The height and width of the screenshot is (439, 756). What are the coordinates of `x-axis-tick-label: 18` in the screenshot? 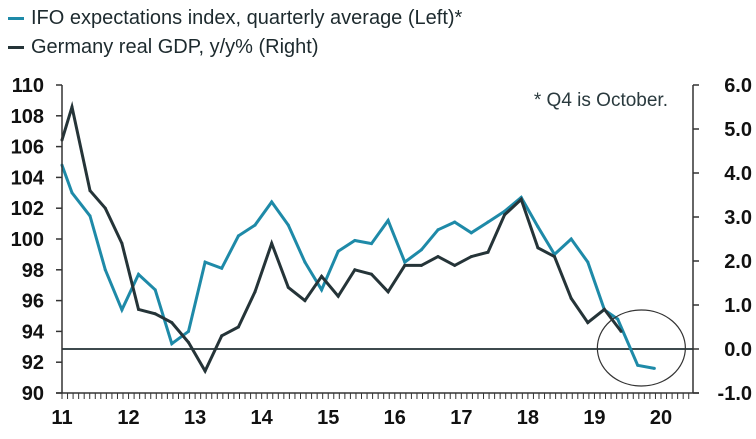 It's located at (528, 418).